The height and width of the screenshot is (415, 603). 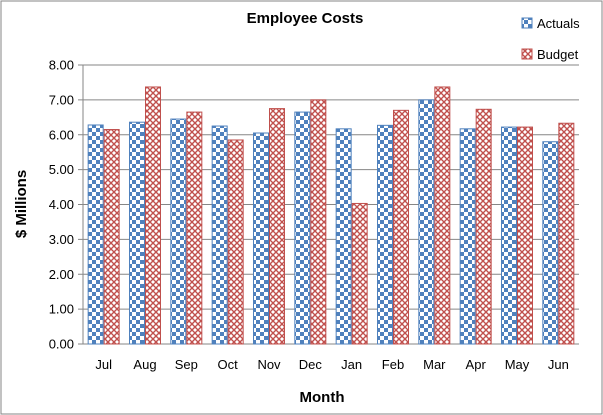 I want to click on bar-actuals-feb, so click(x=385, y=234).